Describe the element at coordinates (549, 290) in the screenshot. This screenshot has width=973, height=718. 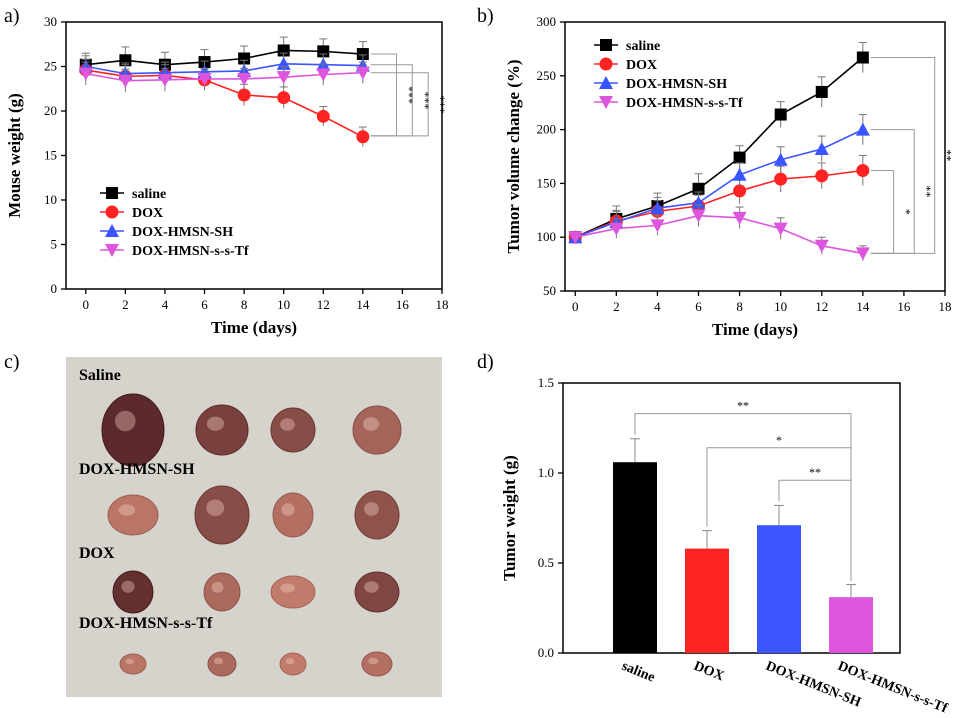
I see `y-tick-label: 50` at that location.